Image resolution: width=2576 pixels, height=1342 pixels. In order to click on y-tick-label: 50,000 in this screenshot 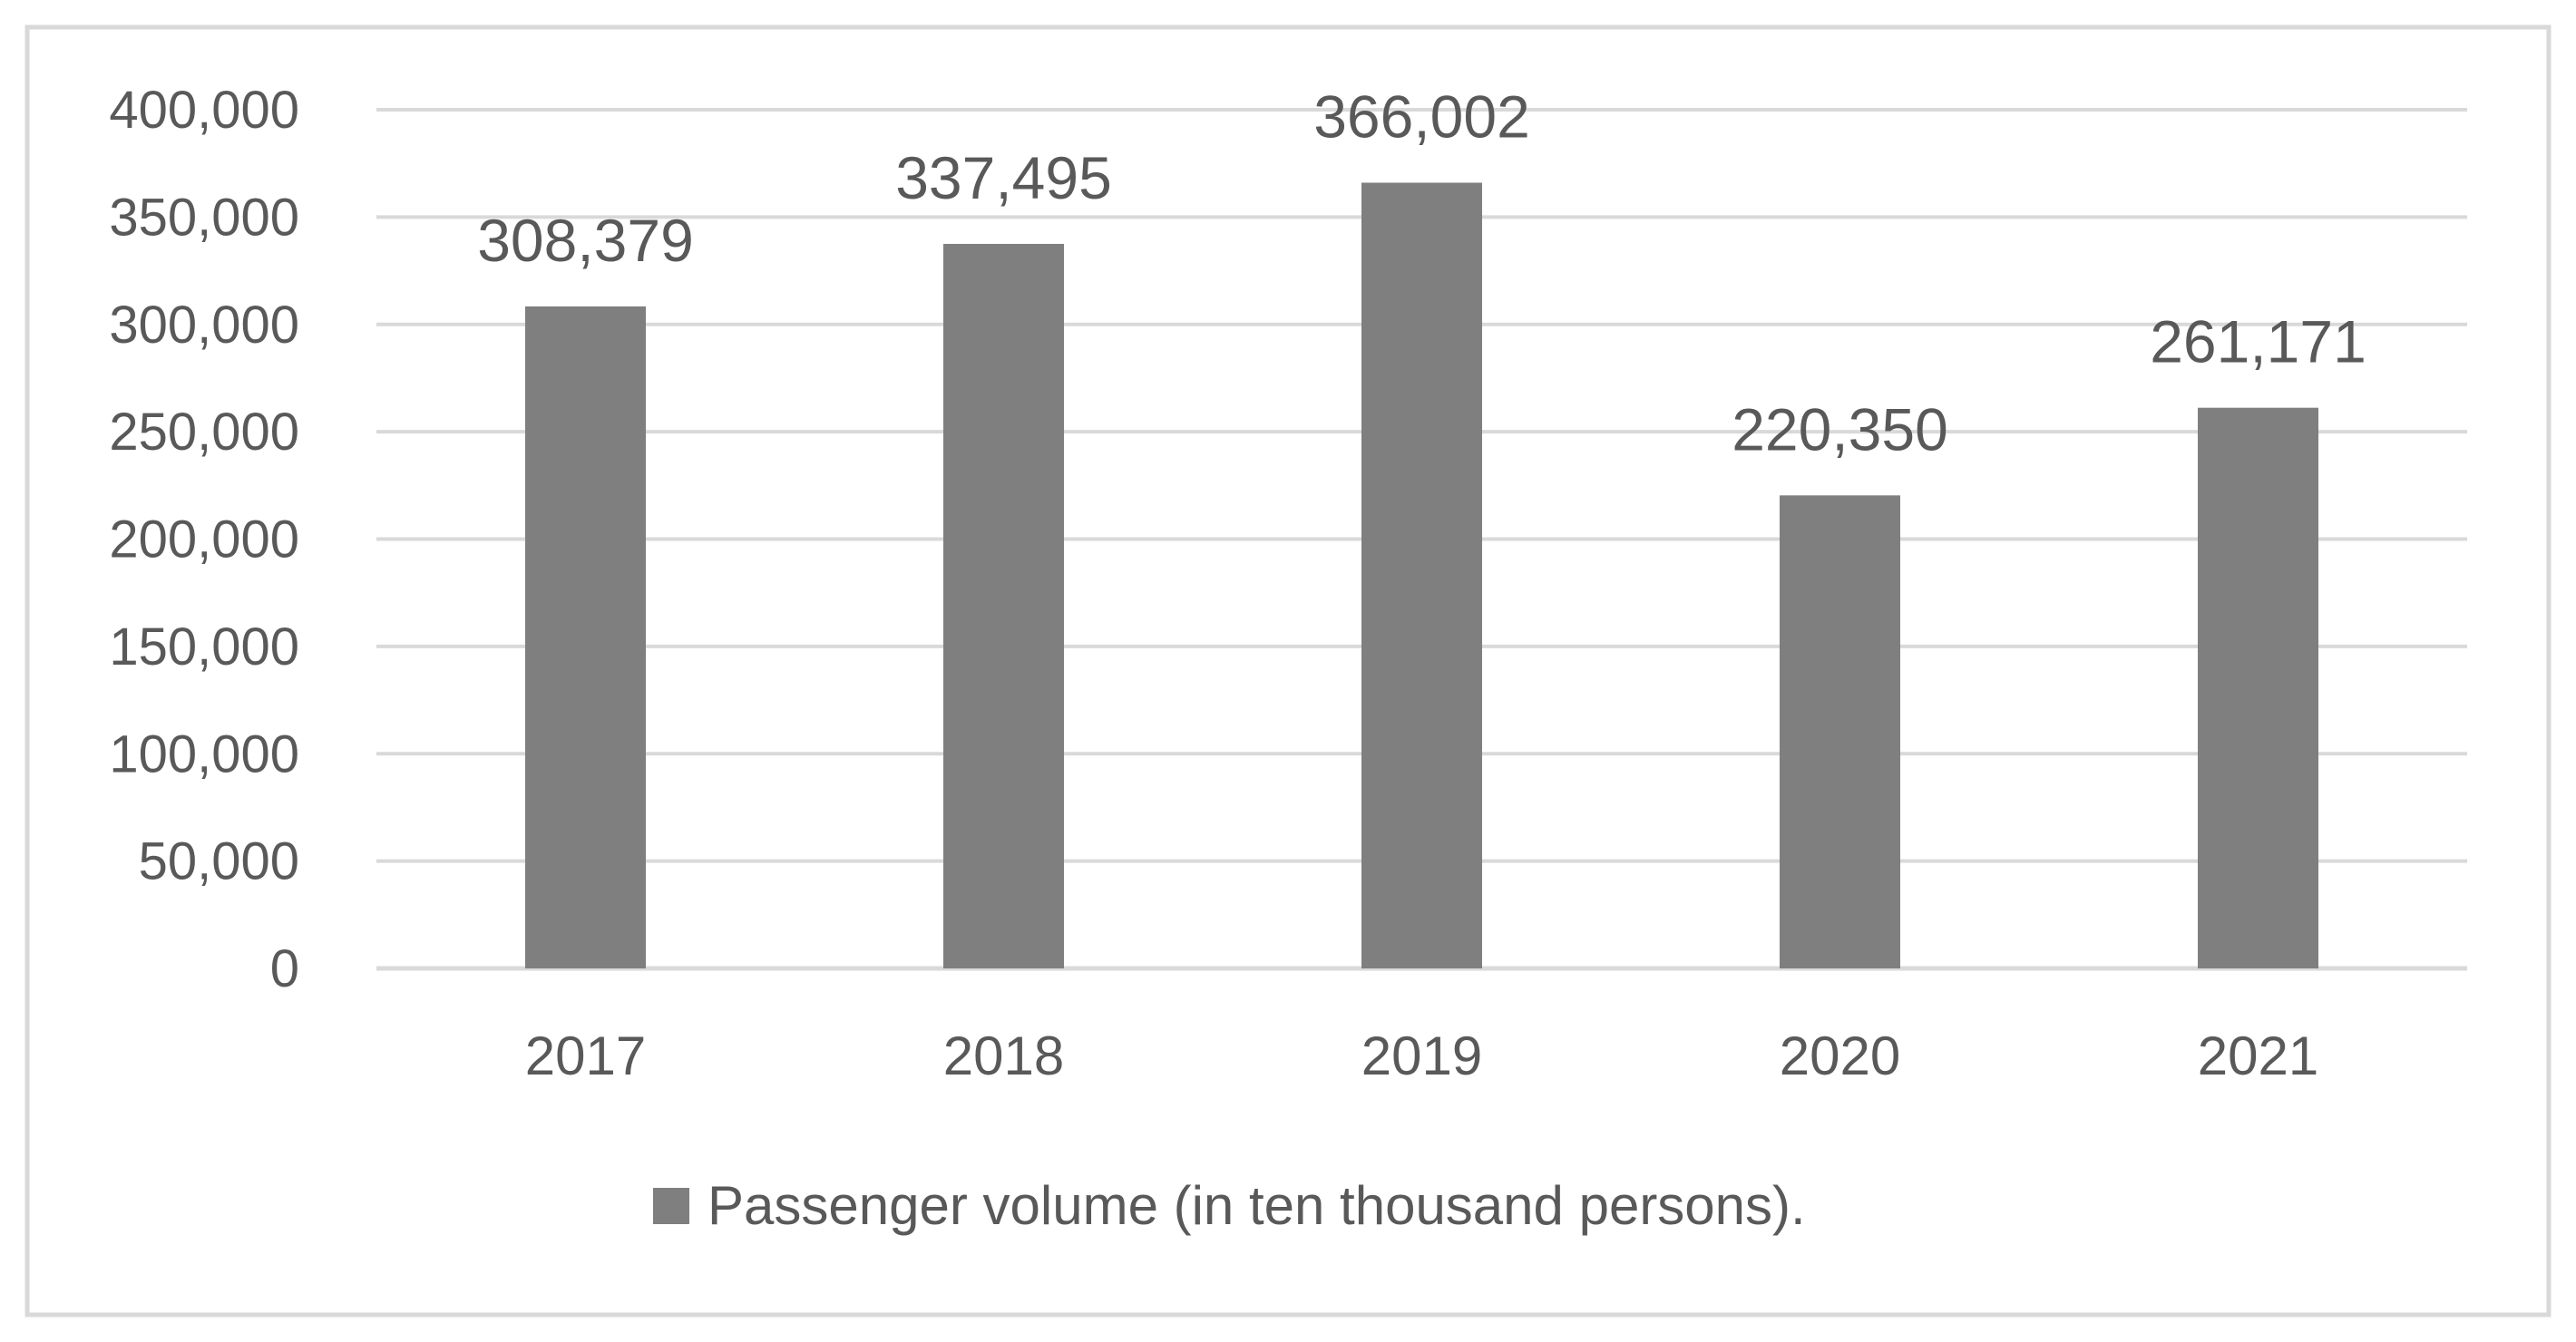, I will do `click(219, 861)`.